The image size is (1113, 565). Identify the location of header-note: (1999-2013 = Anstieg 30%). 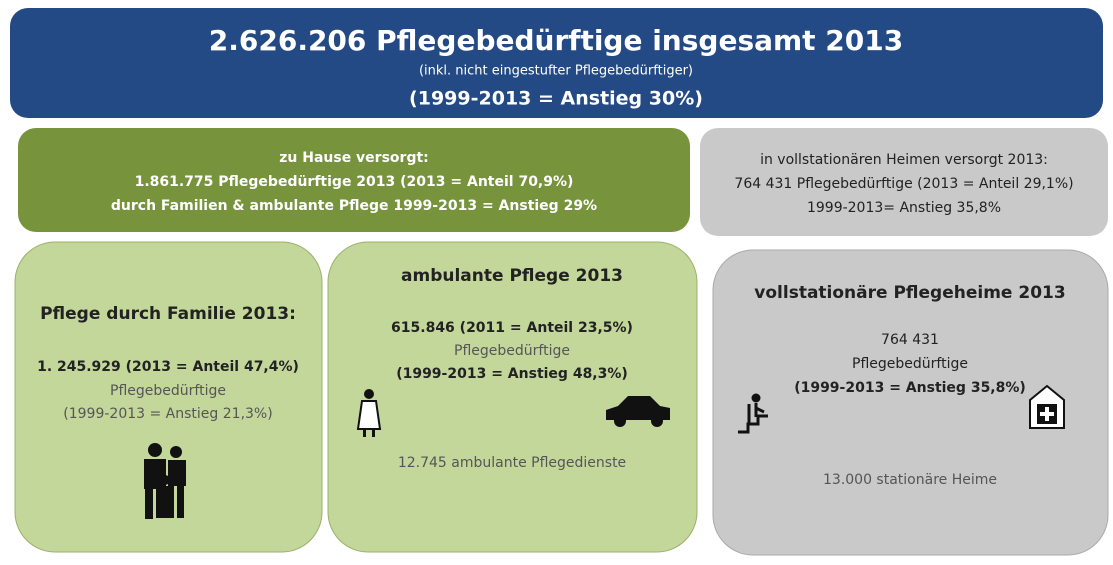
(556, 99).